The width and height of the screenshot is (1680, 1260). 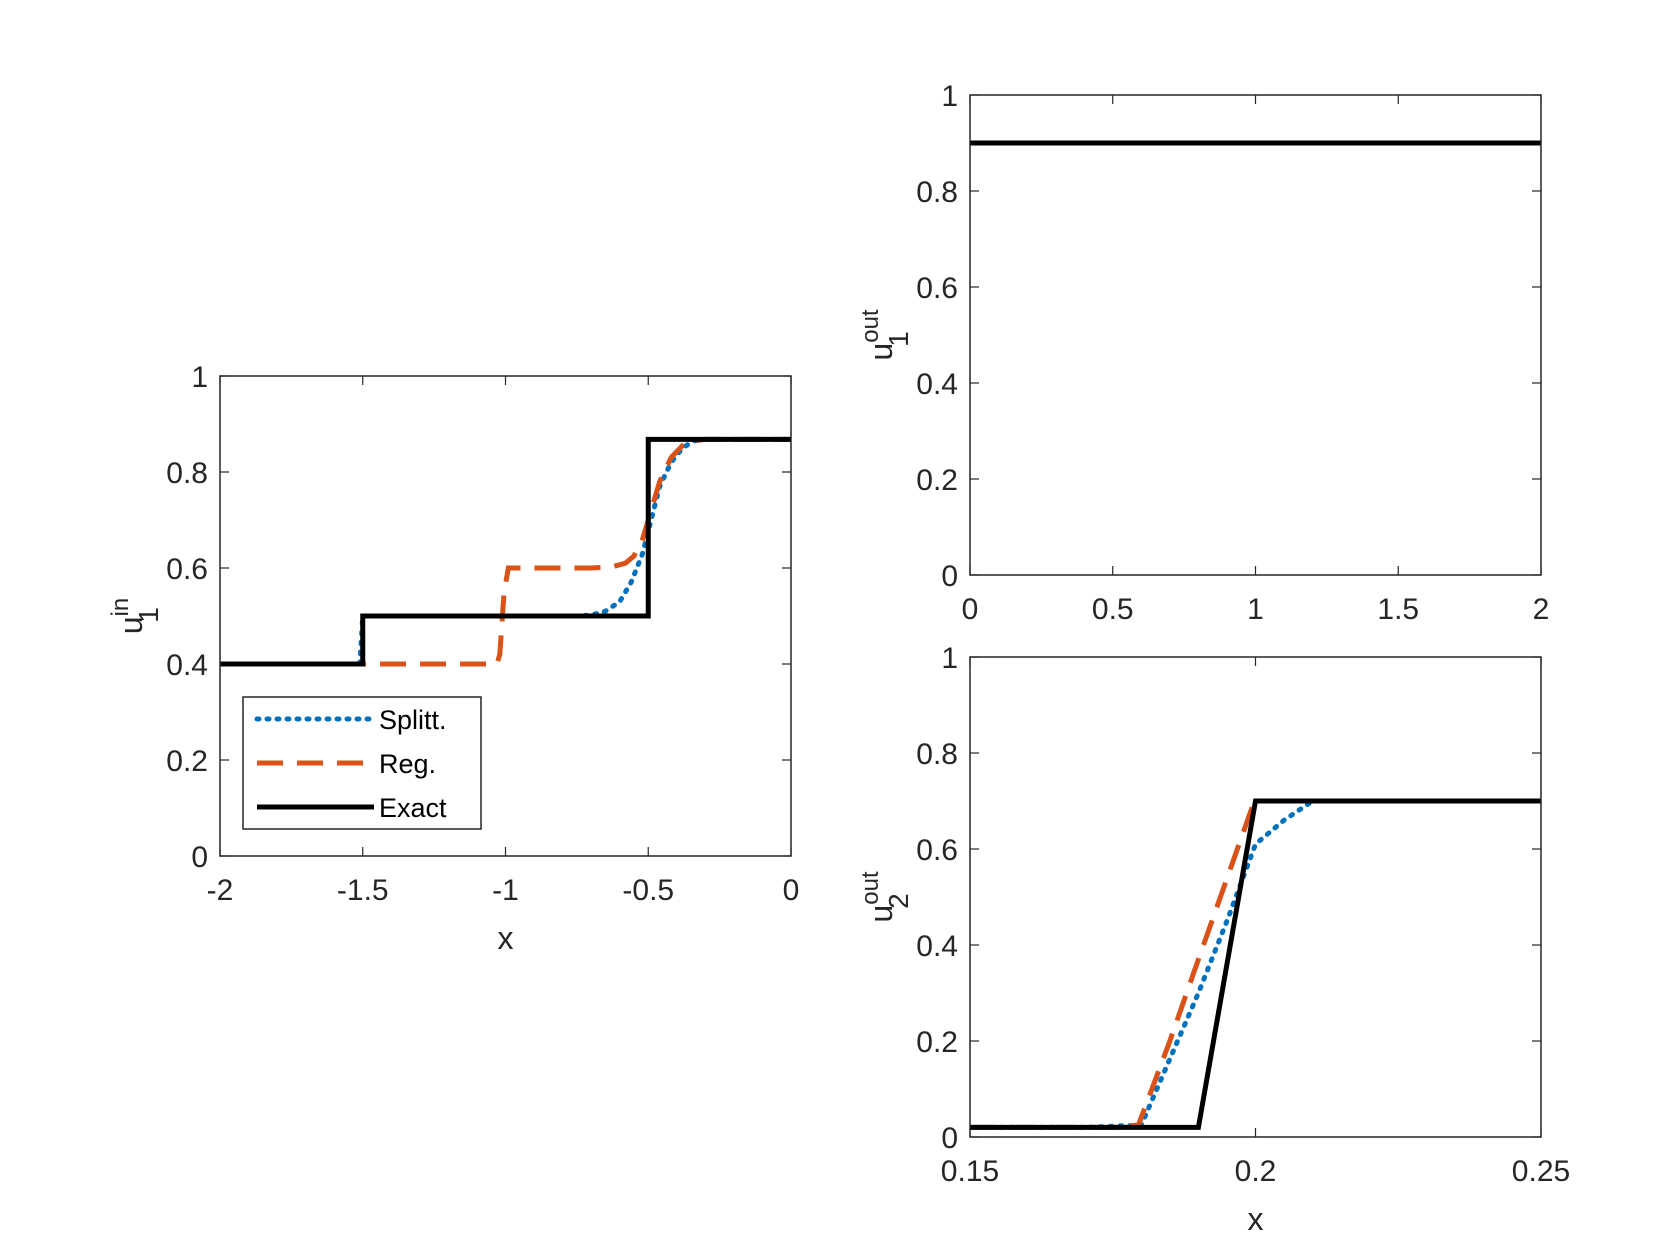 What do you see at coordinates (970, 609) in the screenshot?
I see `top-right-xtick-label: 0` at bounding box center [970, 609].